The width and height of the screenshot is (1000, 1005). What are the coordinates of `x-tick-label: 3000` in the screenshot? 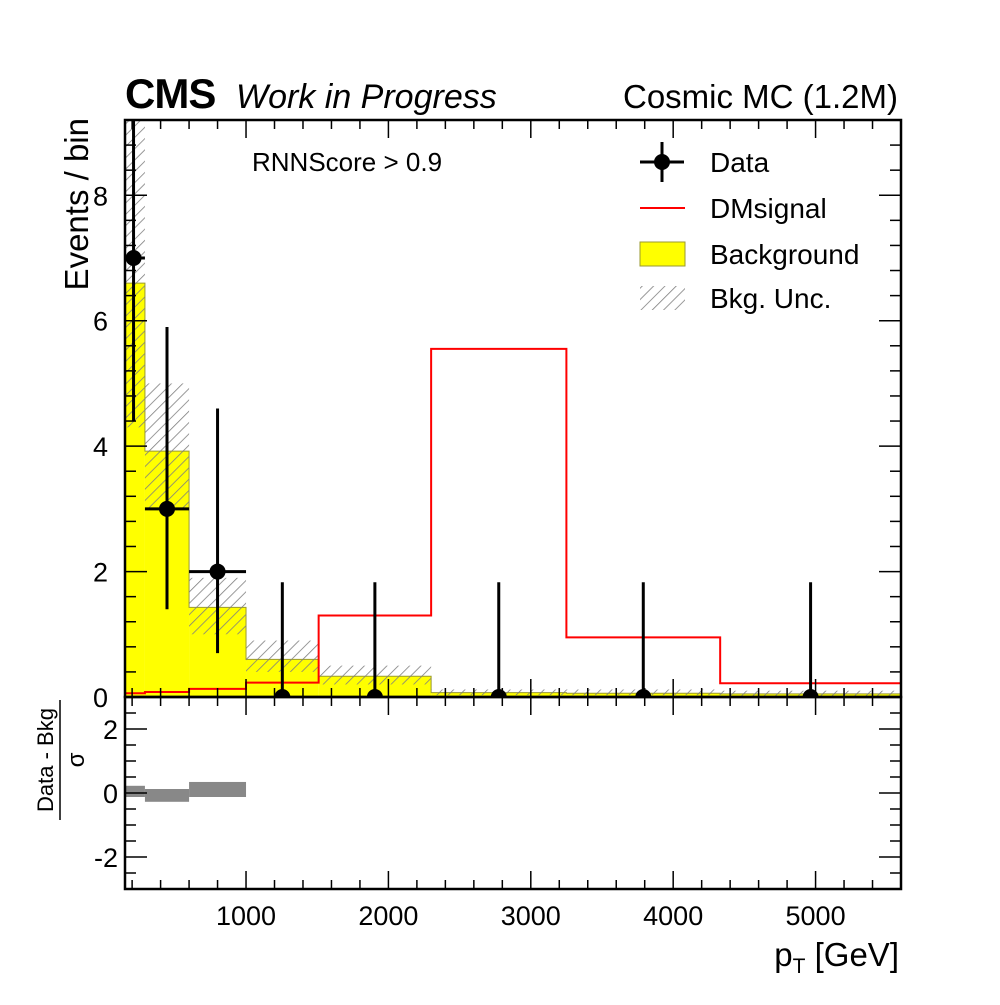 It's located at (531, 916).